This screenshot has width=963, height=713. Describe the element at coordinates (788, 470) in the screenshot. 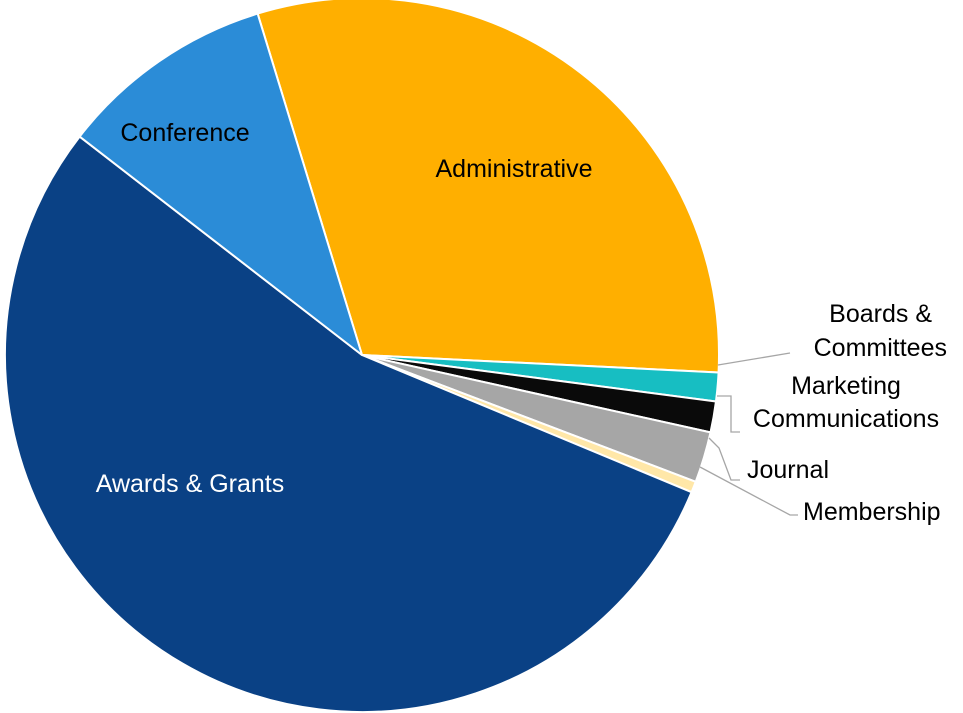

I see `slice-label-journal: Journal` at that location.